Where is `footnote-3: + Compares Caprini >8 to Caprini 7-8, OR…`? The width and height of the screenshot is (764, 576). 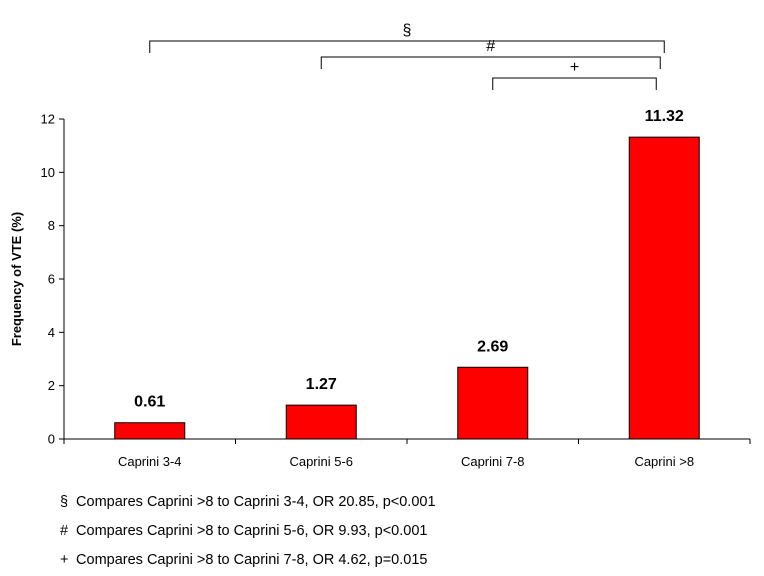
footnote-3: + Compares Caprini >8 to Caprini 7-8, OR… is located at coordinates (243, 560).